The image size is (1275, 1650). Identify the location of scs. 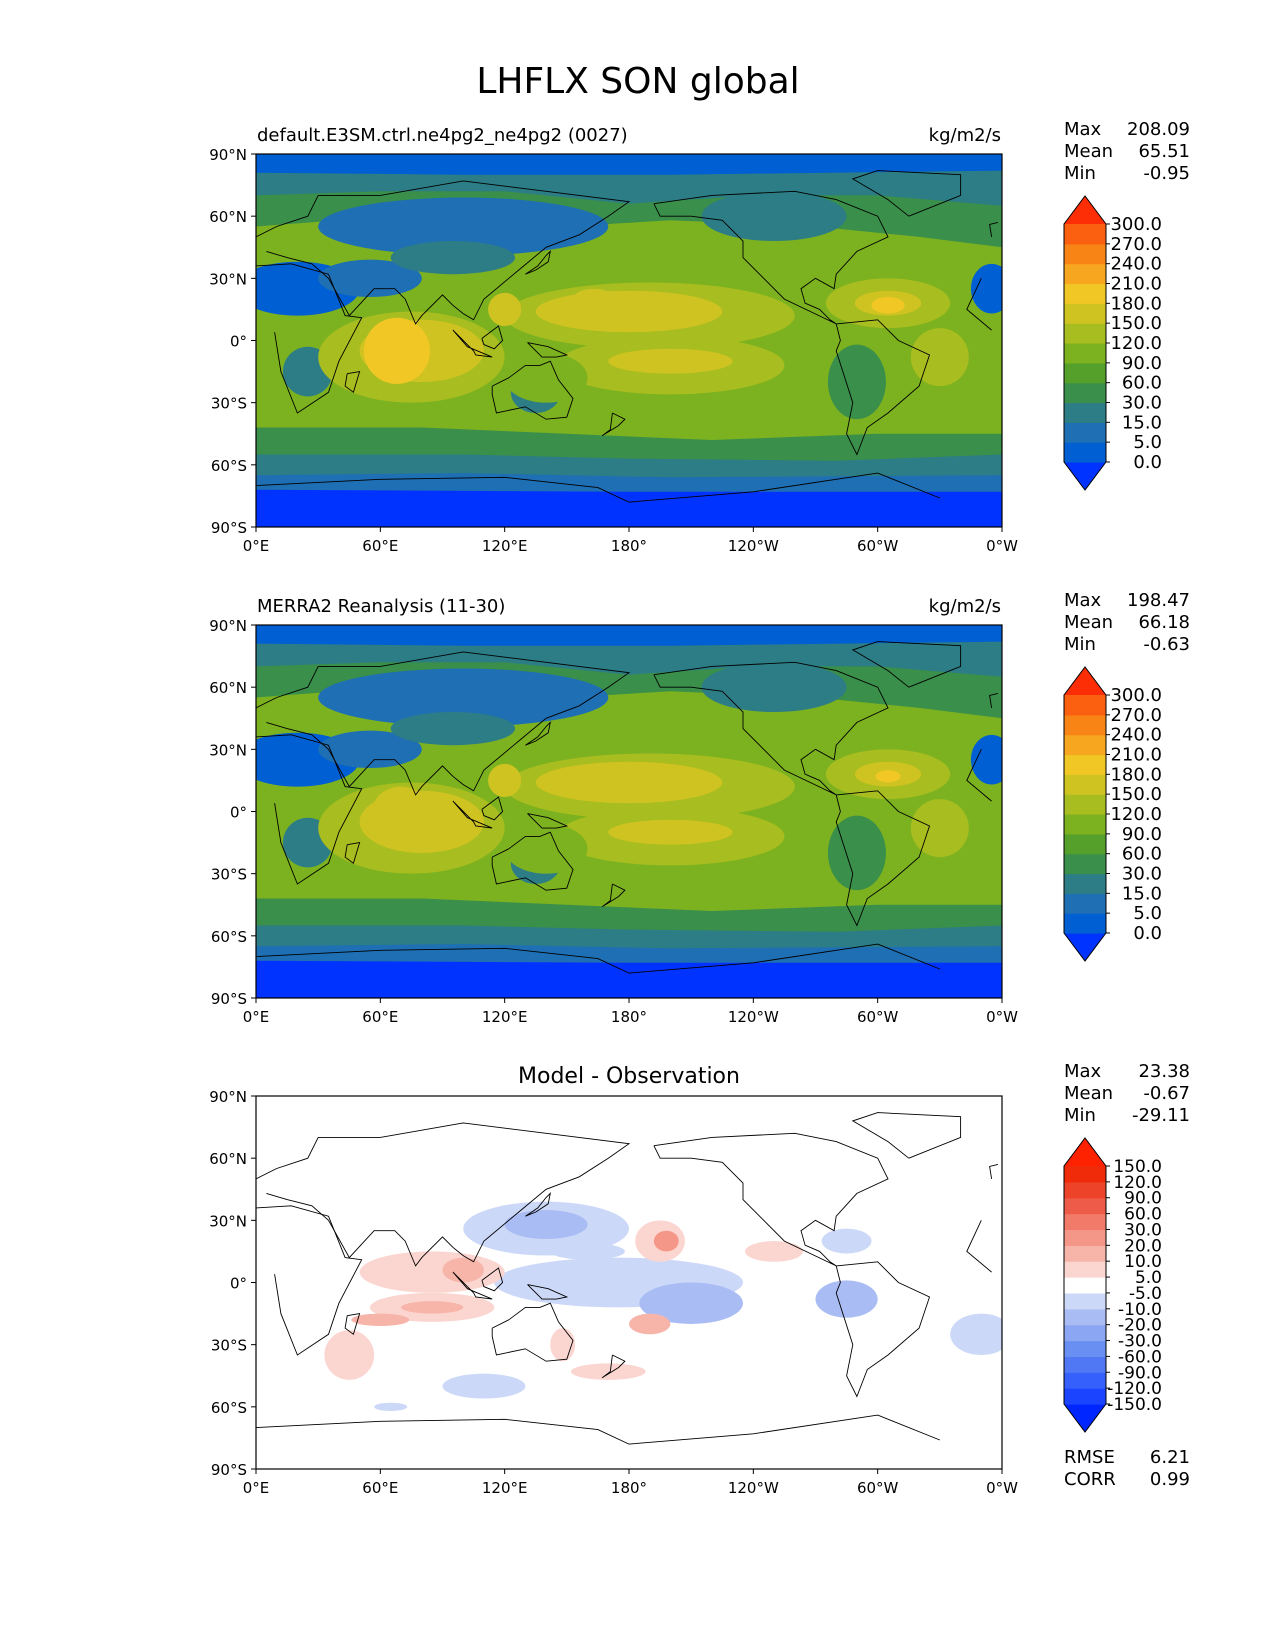
(505, 780).